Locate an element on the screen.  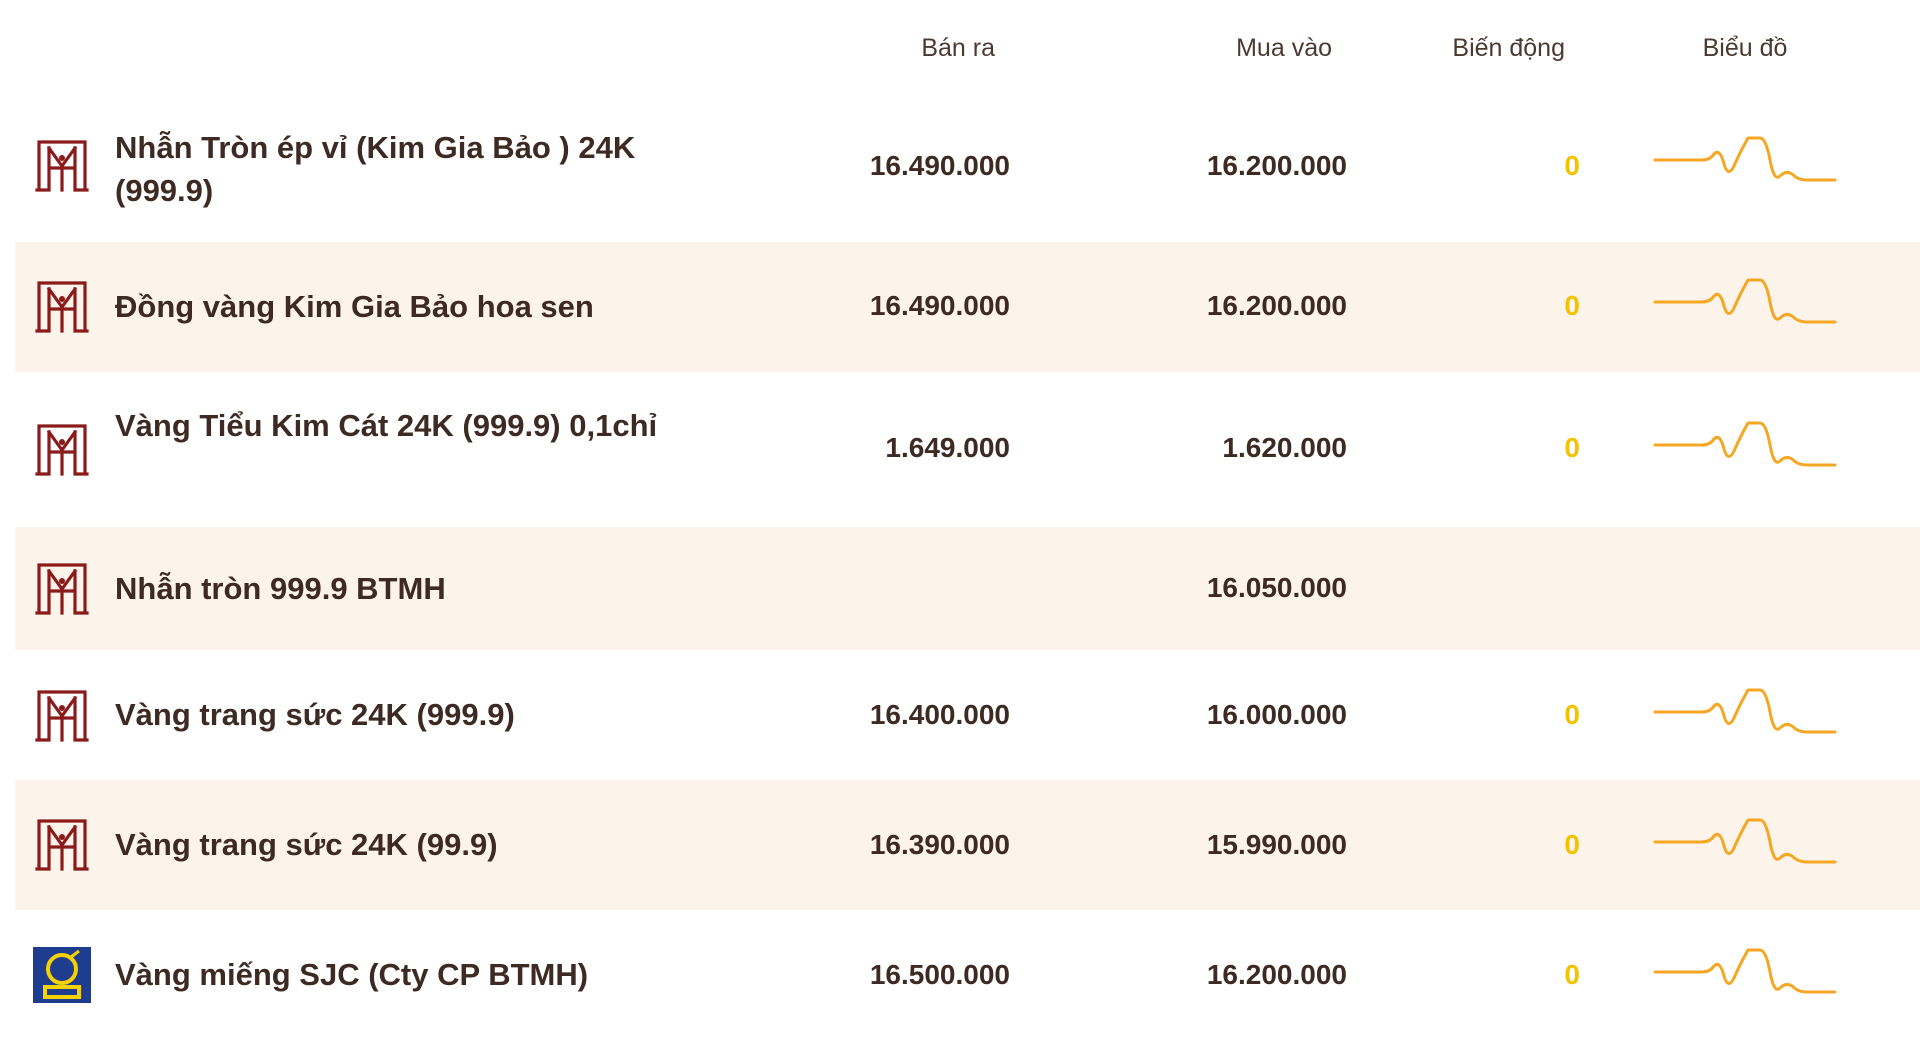
product-name: Nhẫn tròn 999.9 BTMH is located at coordinates (280, 588).